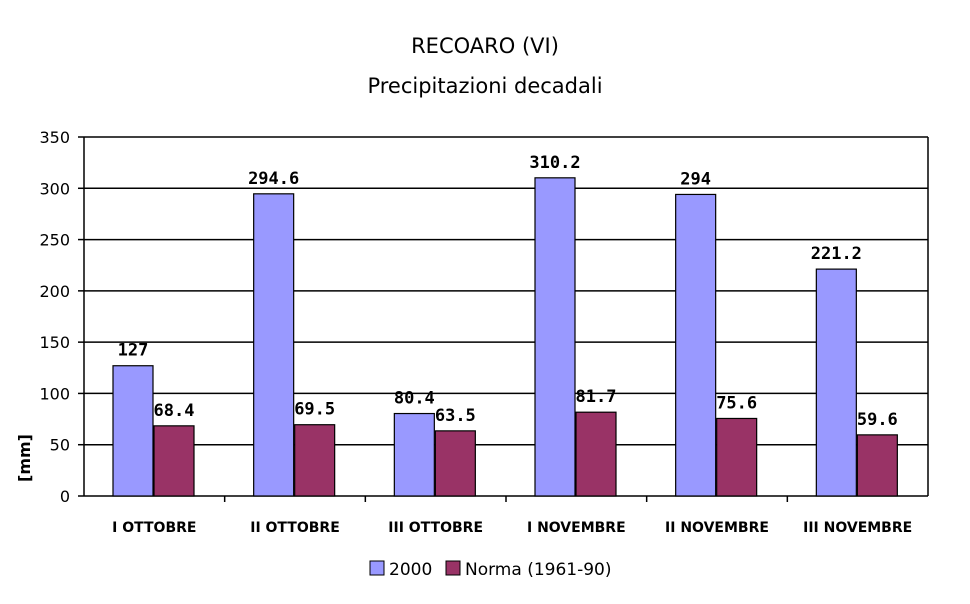 The width and height of the screenshot is (970, 604). Describe the element at coordinates (54, 240) in the screenshot. I see `y-tick-label: 250` at that location.